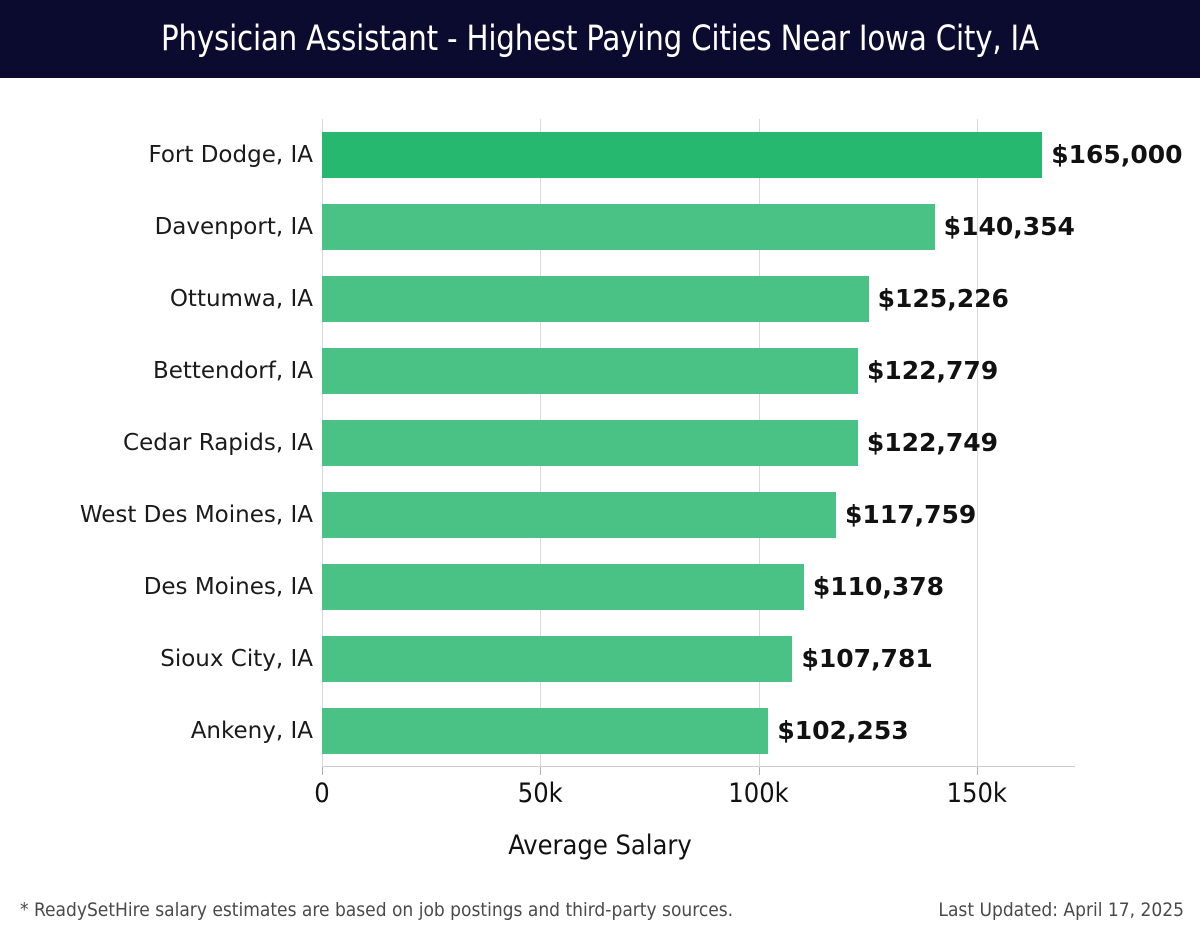 This screenshot has width=1200, height=940. I want to click on bar-row: $117,759, so click(698, 515).